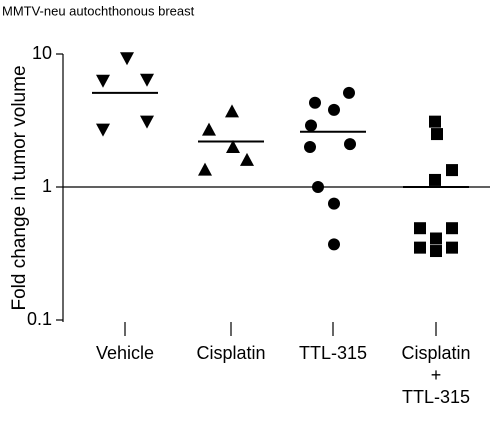 The width and height of the screenshot is (500, 423). Describe the element at coordinates (98, 10) in the screenshot. I see `chart-title: MMTV-neu autochthonous breast` at that location.